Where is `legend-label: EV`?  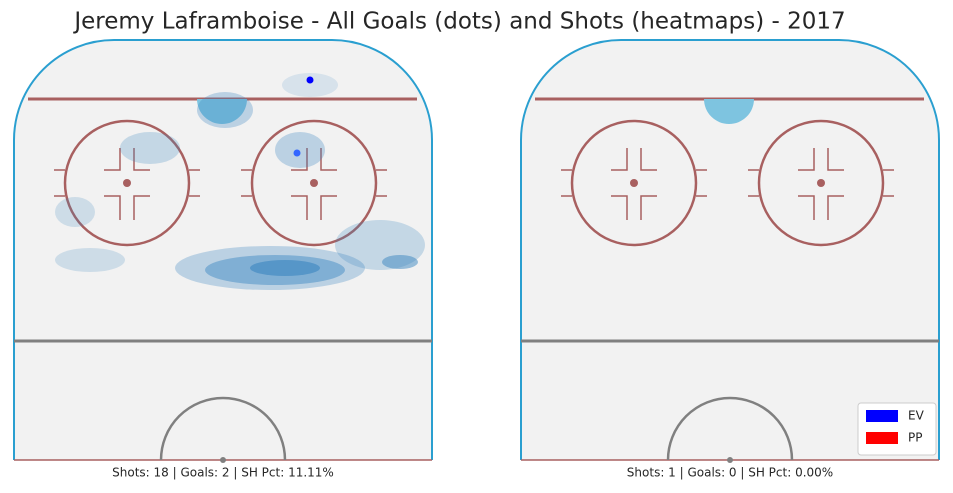 legend-label: EV is located at coordinates (916, 416).